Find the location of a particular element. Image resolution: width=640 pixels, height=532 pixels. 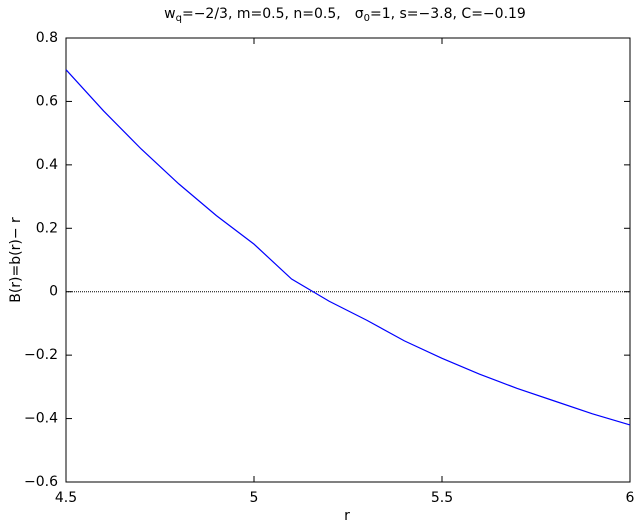

y-tick-label: −0.6 is located at coordinates (41, 482).